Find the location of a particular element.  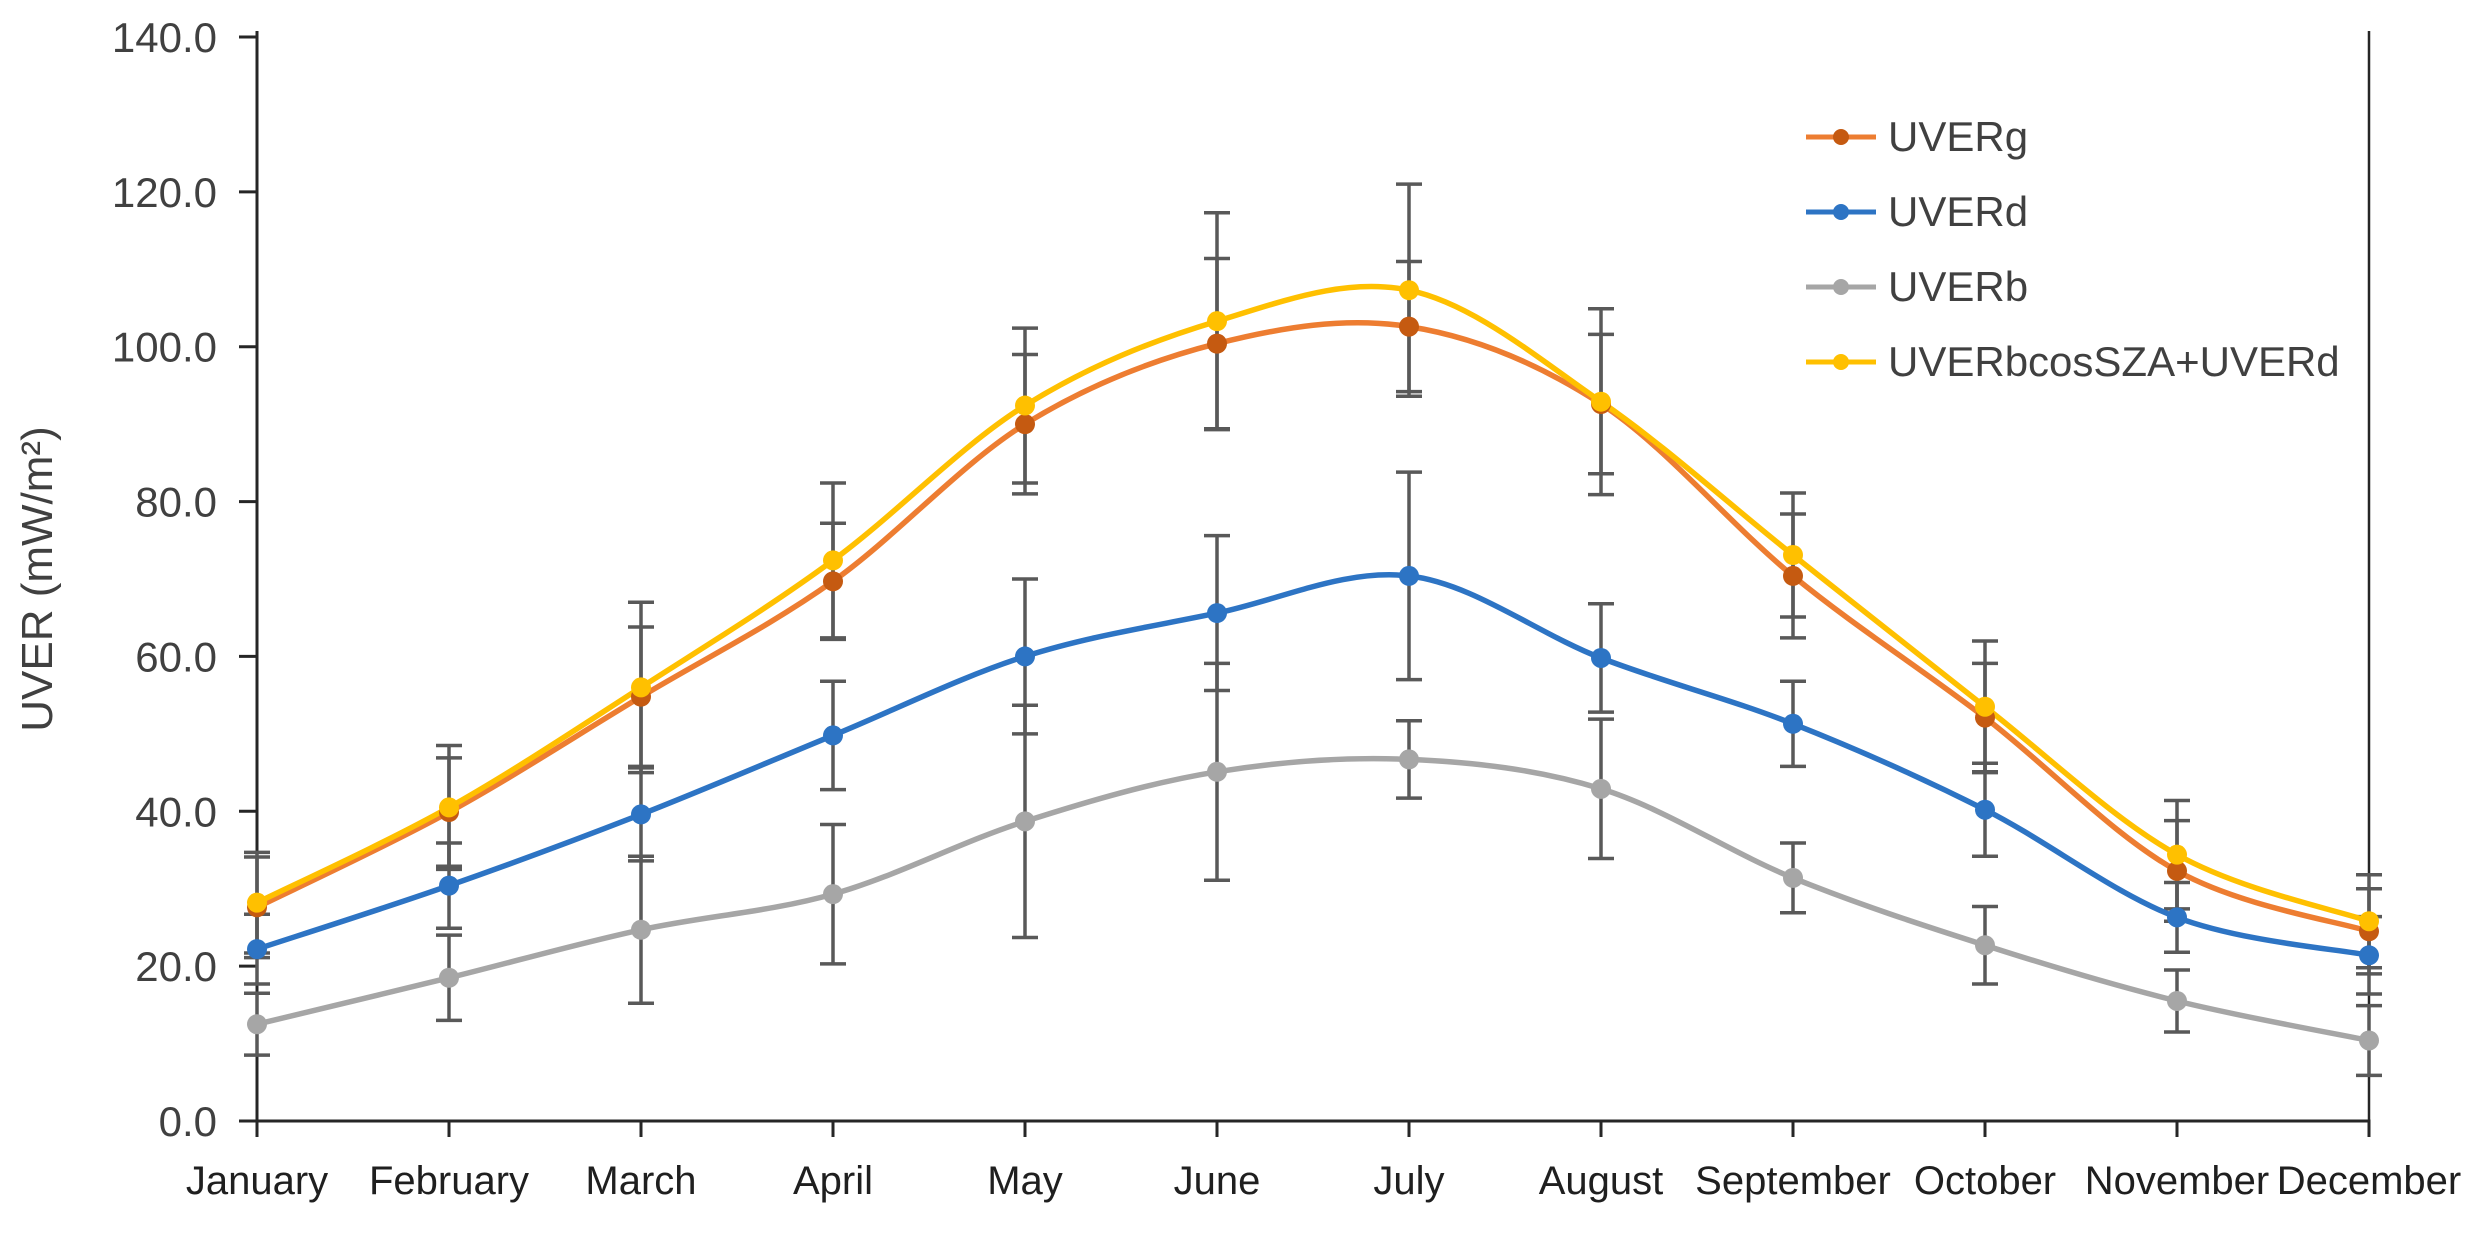

y-tick-label: 40.0 is located at coordinates (176, 811).